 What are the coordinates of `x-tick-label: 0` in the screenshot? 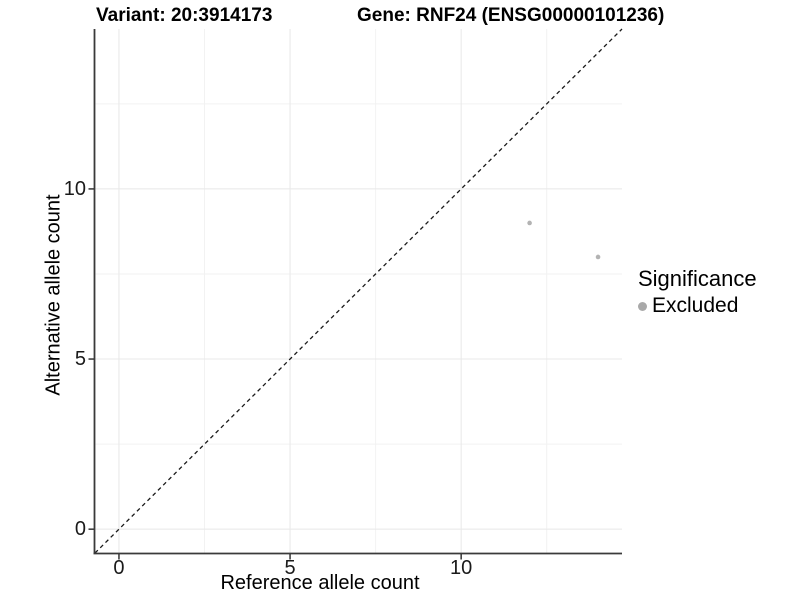 It's located at (119, 568).